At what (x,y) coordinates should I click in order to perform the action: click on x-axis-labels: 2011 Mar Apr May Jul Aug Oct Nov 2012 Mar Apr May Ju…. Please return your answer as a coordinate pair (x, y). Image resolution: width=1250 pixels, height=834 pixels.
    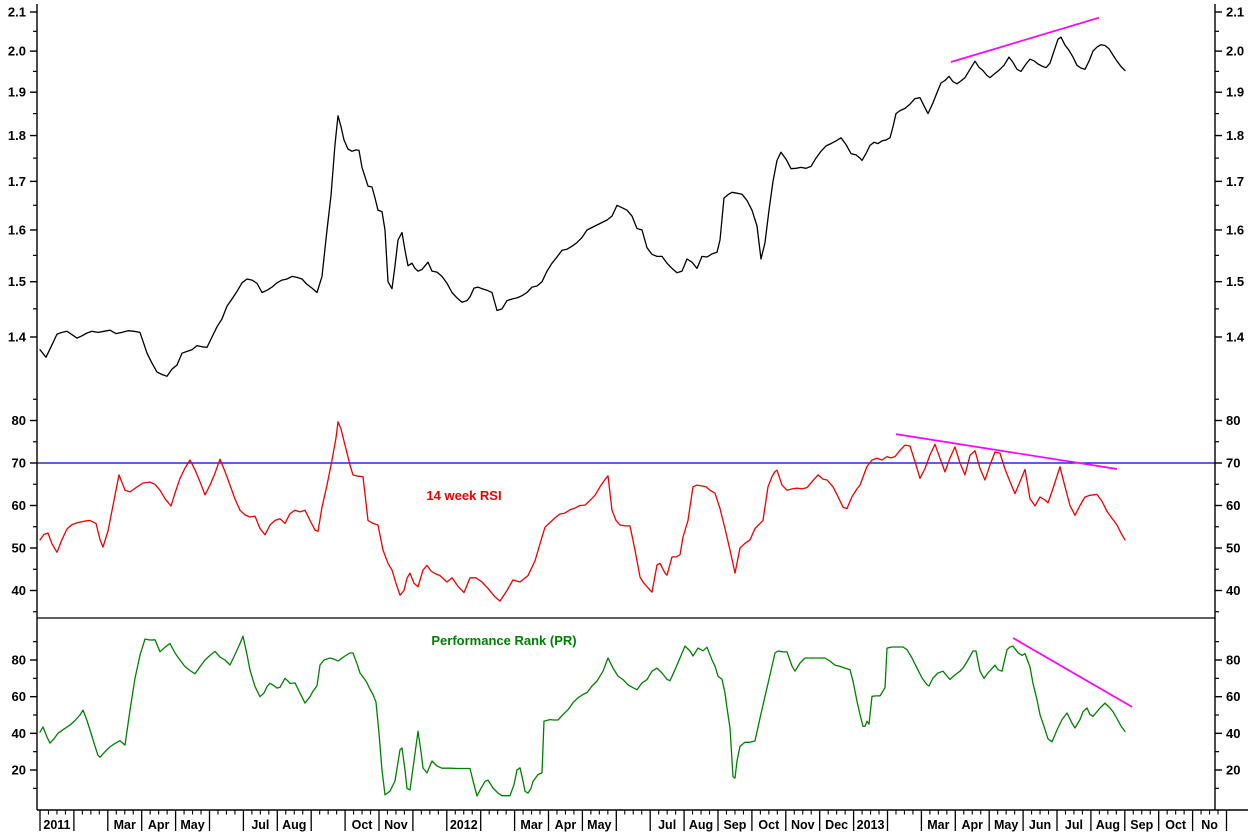
    Looking at the image, I should click on (630, 825).